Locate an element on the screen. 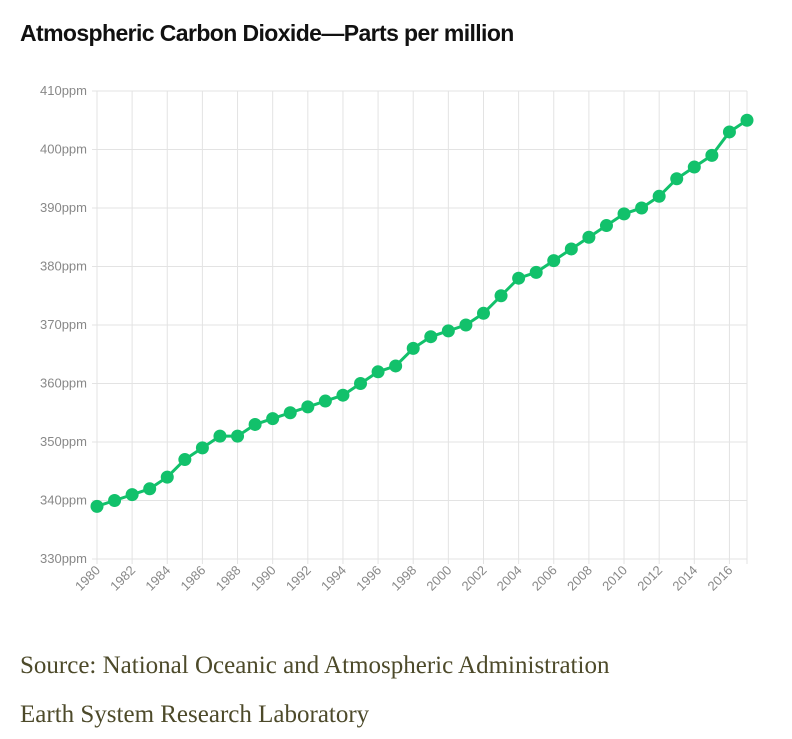 The image size is (792, 739). x-tick-label: 1988 is located at coordinates (228, 578).